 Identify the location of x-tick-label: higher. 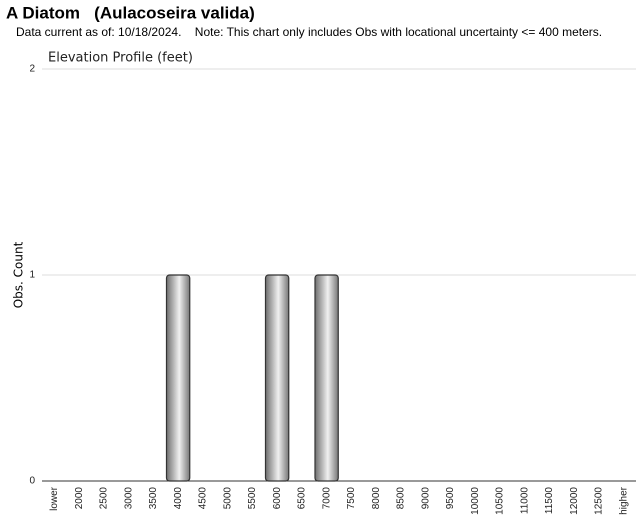
(623, 500).